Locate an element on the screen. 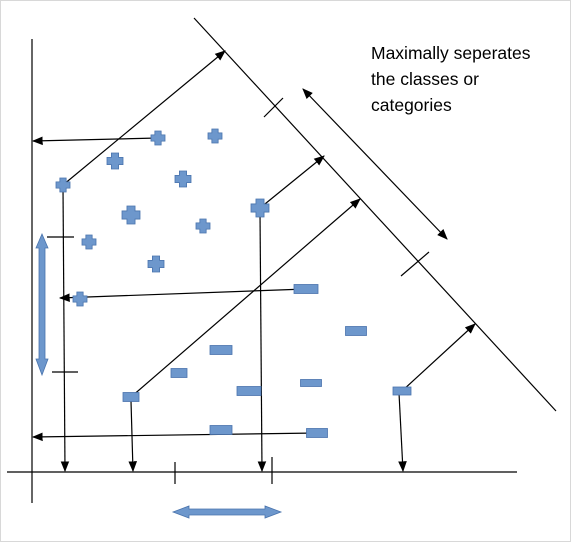 The width and height of the screenshot is (571, 543). horizontal-spread-arrow is located at coordinates (227, 512).